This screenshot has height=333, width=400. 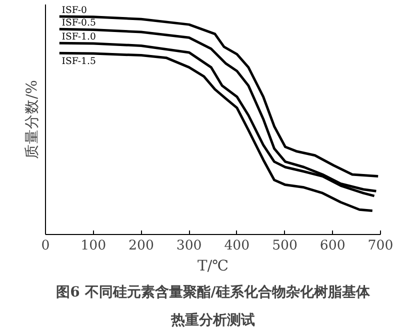 I want to click on x-tick-label: 500, so click(x=285, y=246).